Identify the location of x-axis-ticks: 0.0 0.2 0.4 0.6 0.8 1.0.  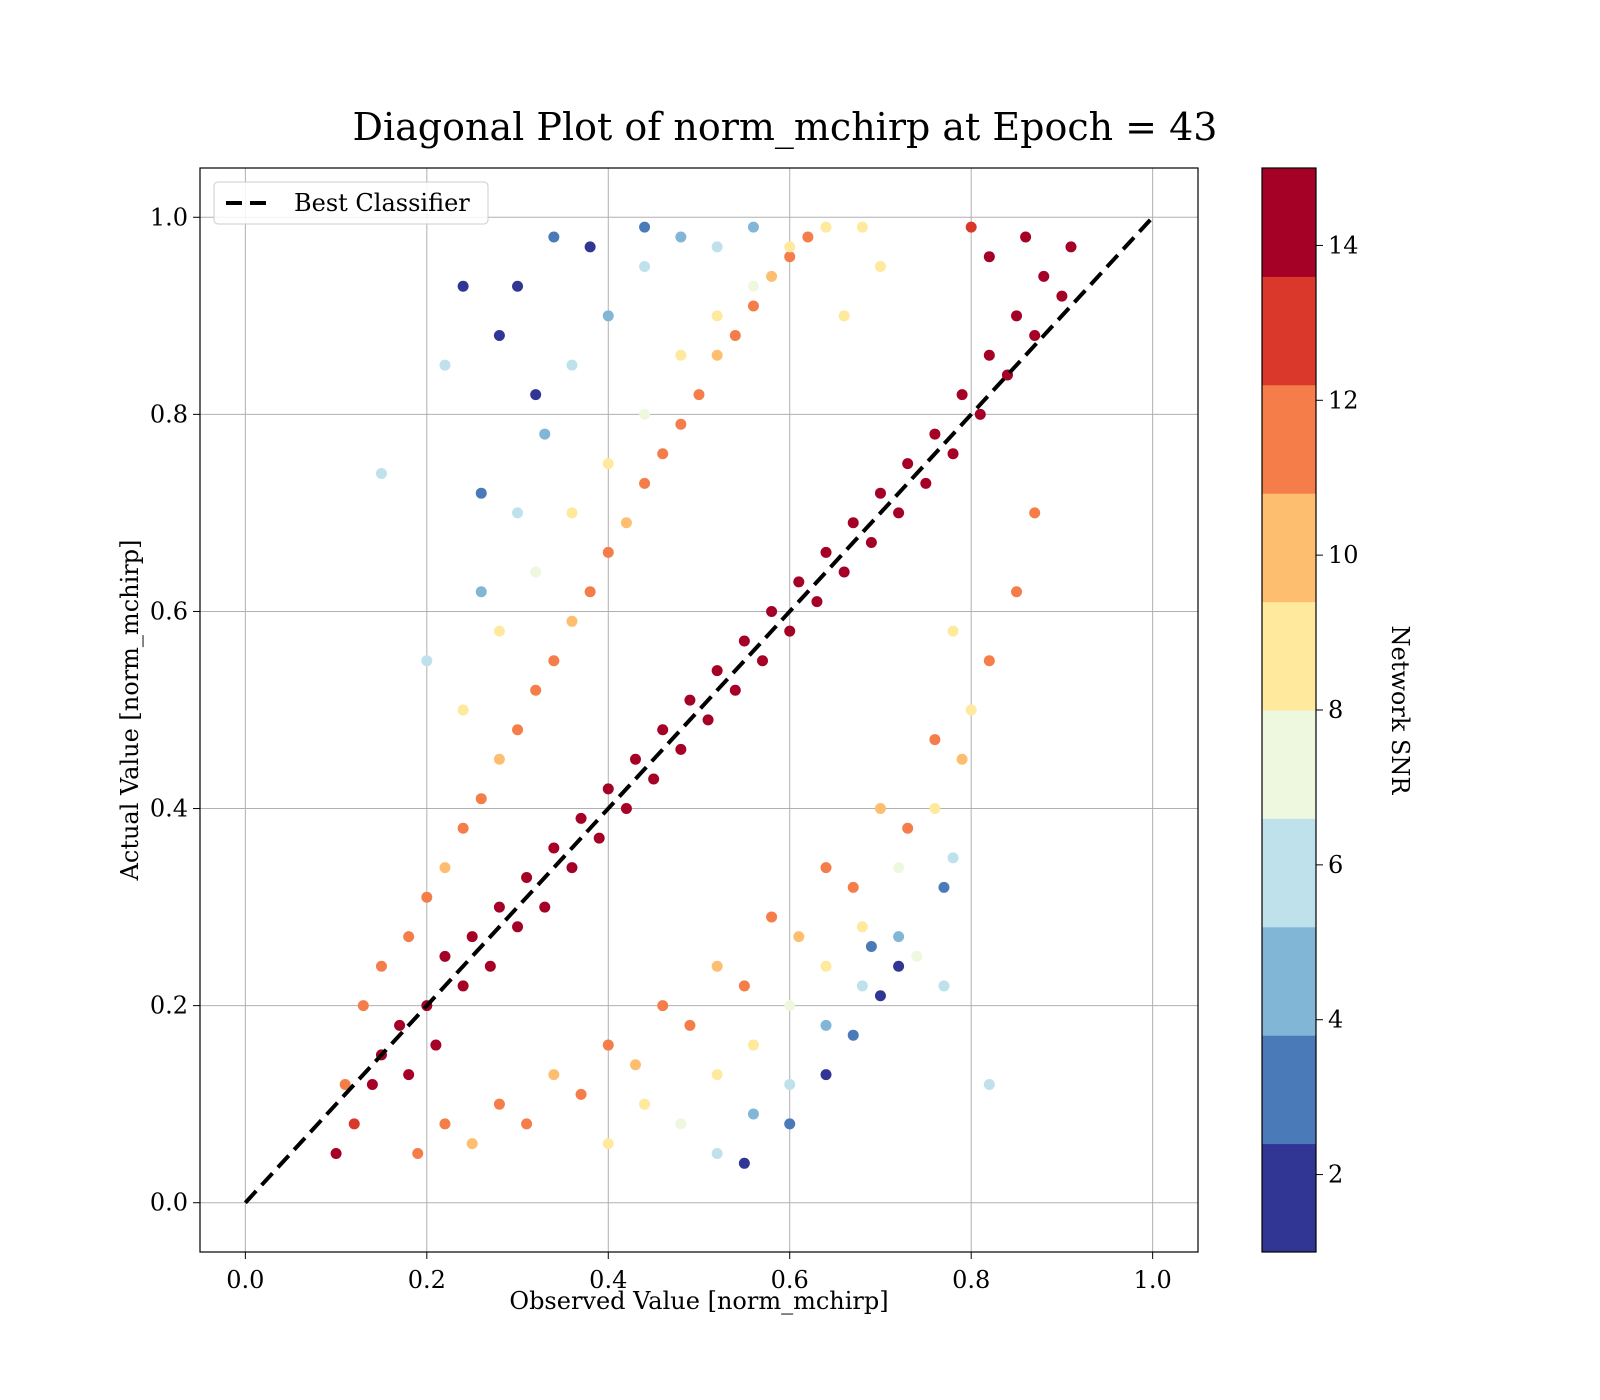
(699, 1273).